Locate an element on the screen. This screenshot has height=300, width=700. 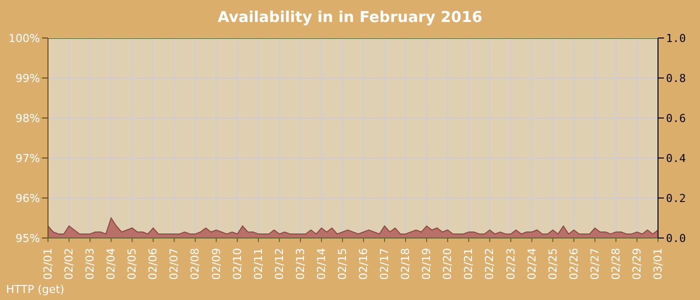
y-tick-label: 98% is located at coordinates (28, 118).